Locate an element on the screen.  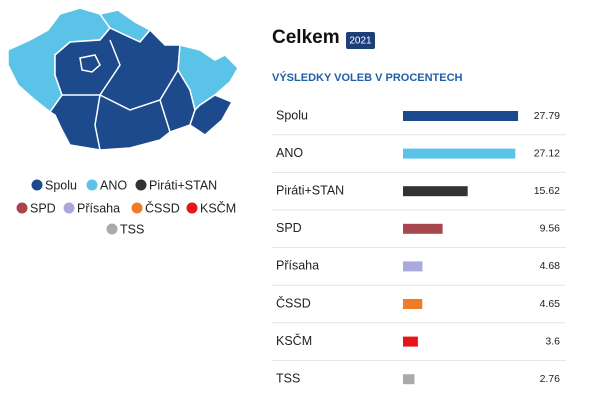
value-label: 4.65 is located at coordinates (550, 304).